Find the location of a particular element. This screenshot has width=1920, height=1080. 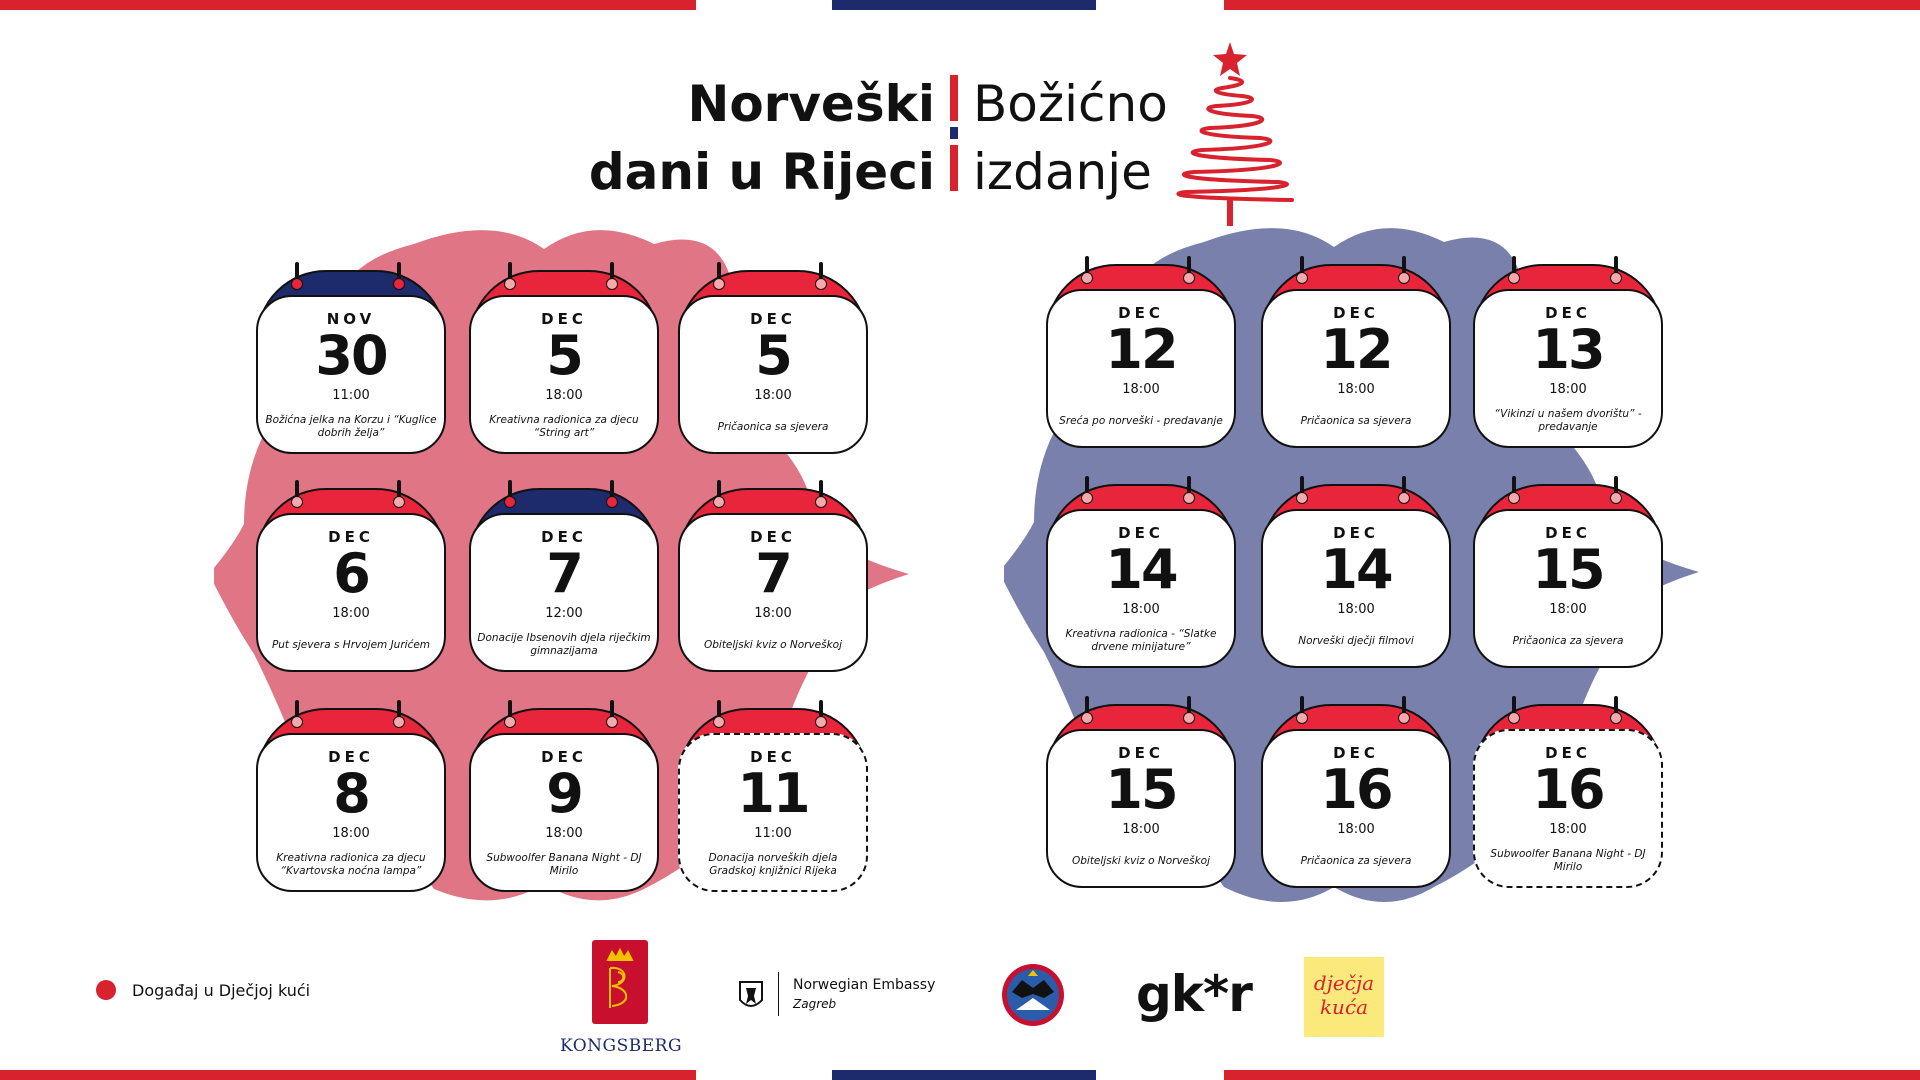

event-description: Pričaonica sa sjevera is located at coordinates (773, 426).